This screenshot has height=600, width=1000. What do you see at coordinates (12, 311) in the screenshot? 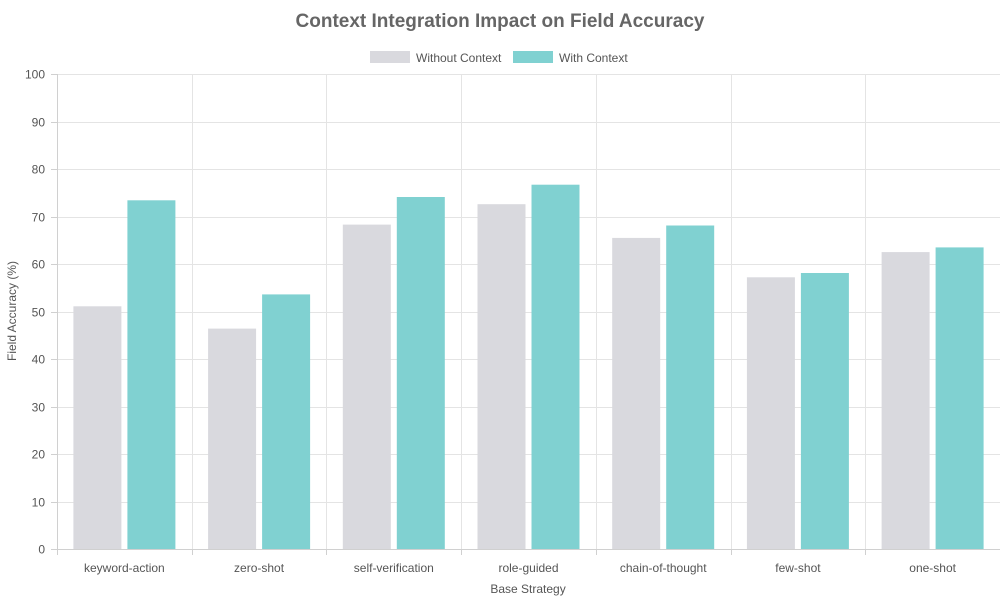
I see `y-axis-title: Field Accuracy (%)` at bounding box center [12, 311].